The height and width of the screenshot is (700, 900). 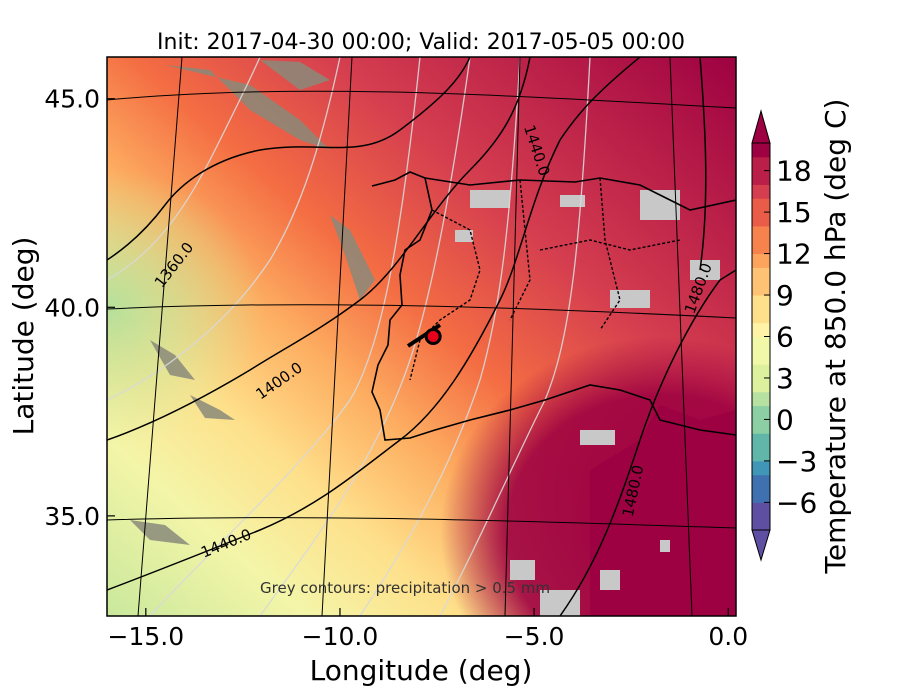 What do you see at coordinates (534, 636) in the screenshot?
I see `x-tick-label: −5.0` at bounding box center [534, 636].